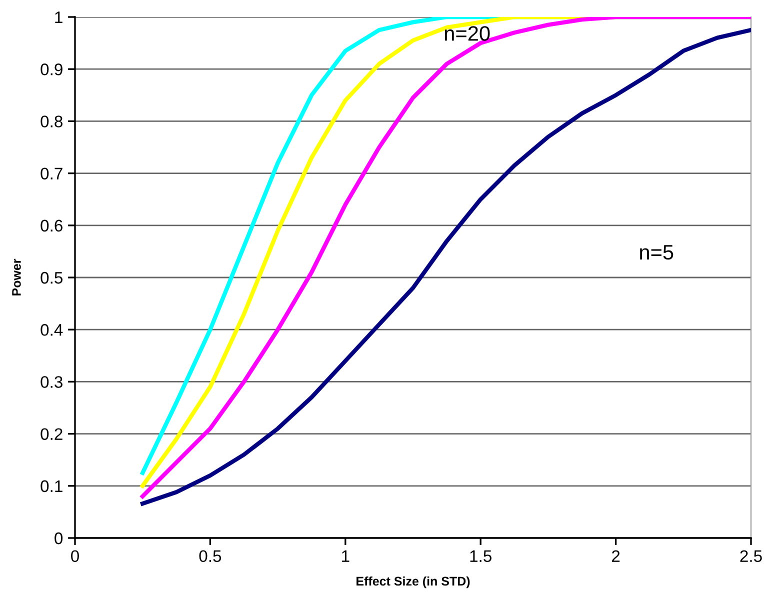 This screenshot has width=767, height=609. What do you see at coordinates (51, 70) in the screenshot?
I see `y-tick-label: 0.9` at bounding box center [51, 70].